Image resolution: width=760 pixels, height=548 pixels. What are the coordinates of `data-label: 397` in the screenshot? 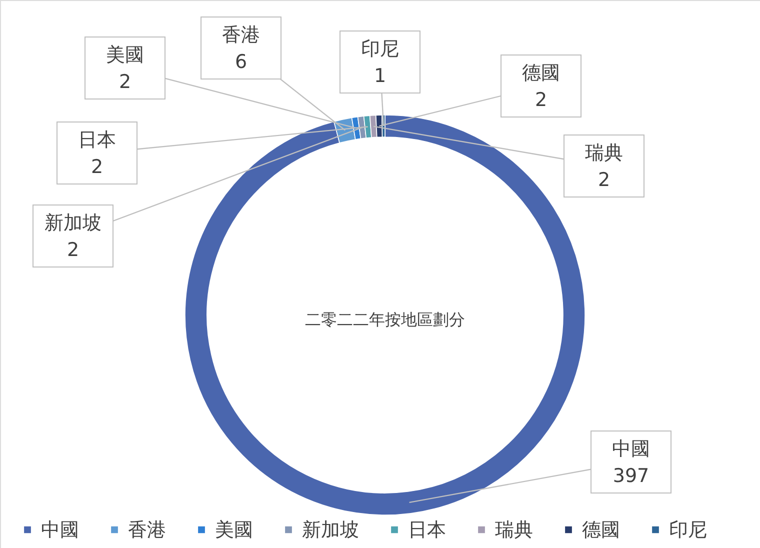 It's located at (631, 476).